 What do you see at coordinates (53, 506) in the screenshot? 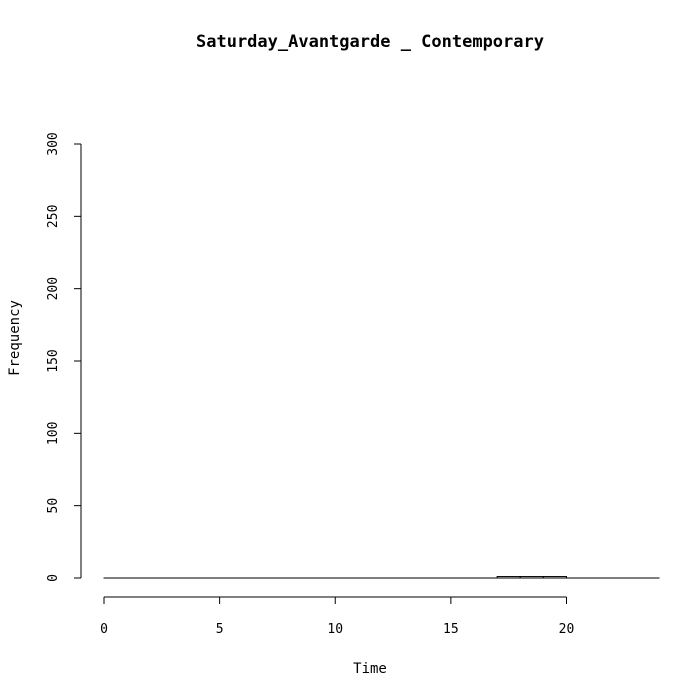
I see `y-tick-label: 50` at bounding box center [53, 506].